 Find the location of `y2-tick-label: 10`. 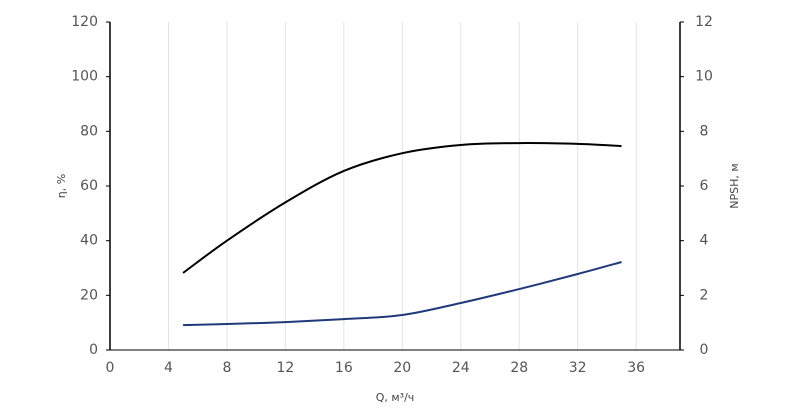

y2-tick-label: 10 is located at coordinates (704, 77).